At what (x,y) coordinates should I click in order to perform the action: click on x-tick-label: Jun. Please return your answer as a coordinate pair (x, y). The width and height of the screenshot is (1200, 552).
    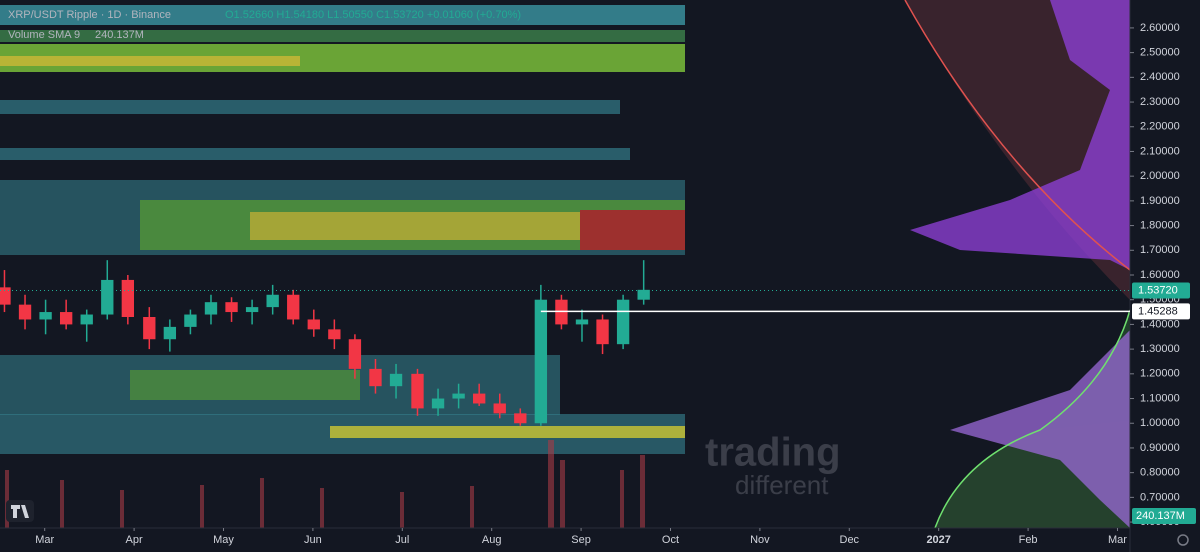
    Looking at the image, I should click on (313, 540).